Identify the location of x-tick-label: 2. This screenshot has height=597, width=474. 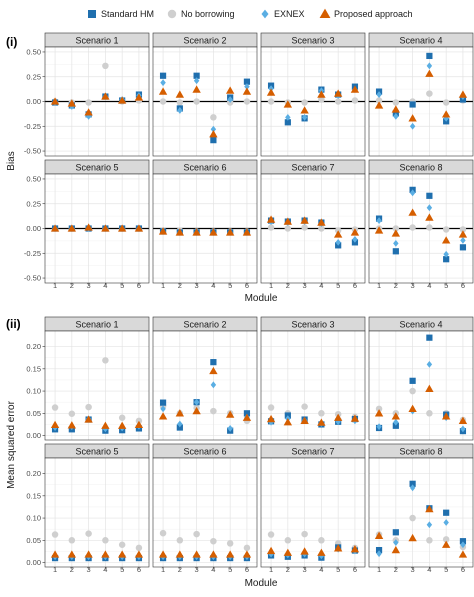
(180, 285).